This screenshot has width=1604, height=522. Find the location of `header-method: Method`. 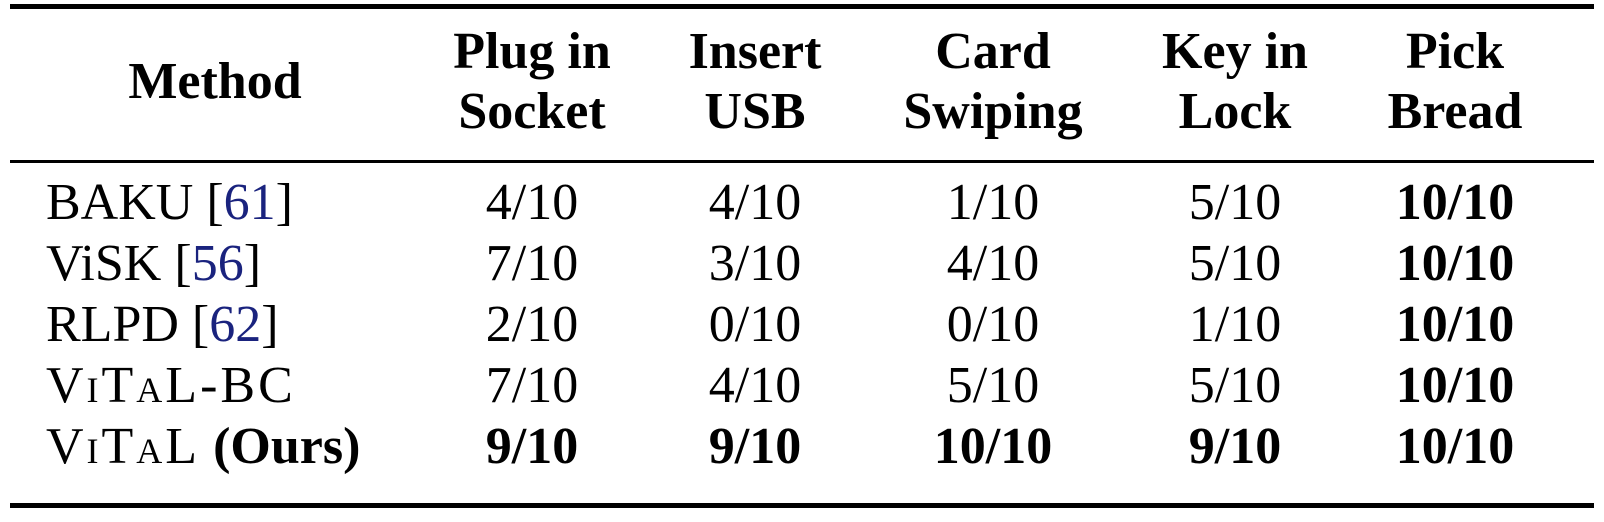

header-method: Method is located at coordinates (215, 82).